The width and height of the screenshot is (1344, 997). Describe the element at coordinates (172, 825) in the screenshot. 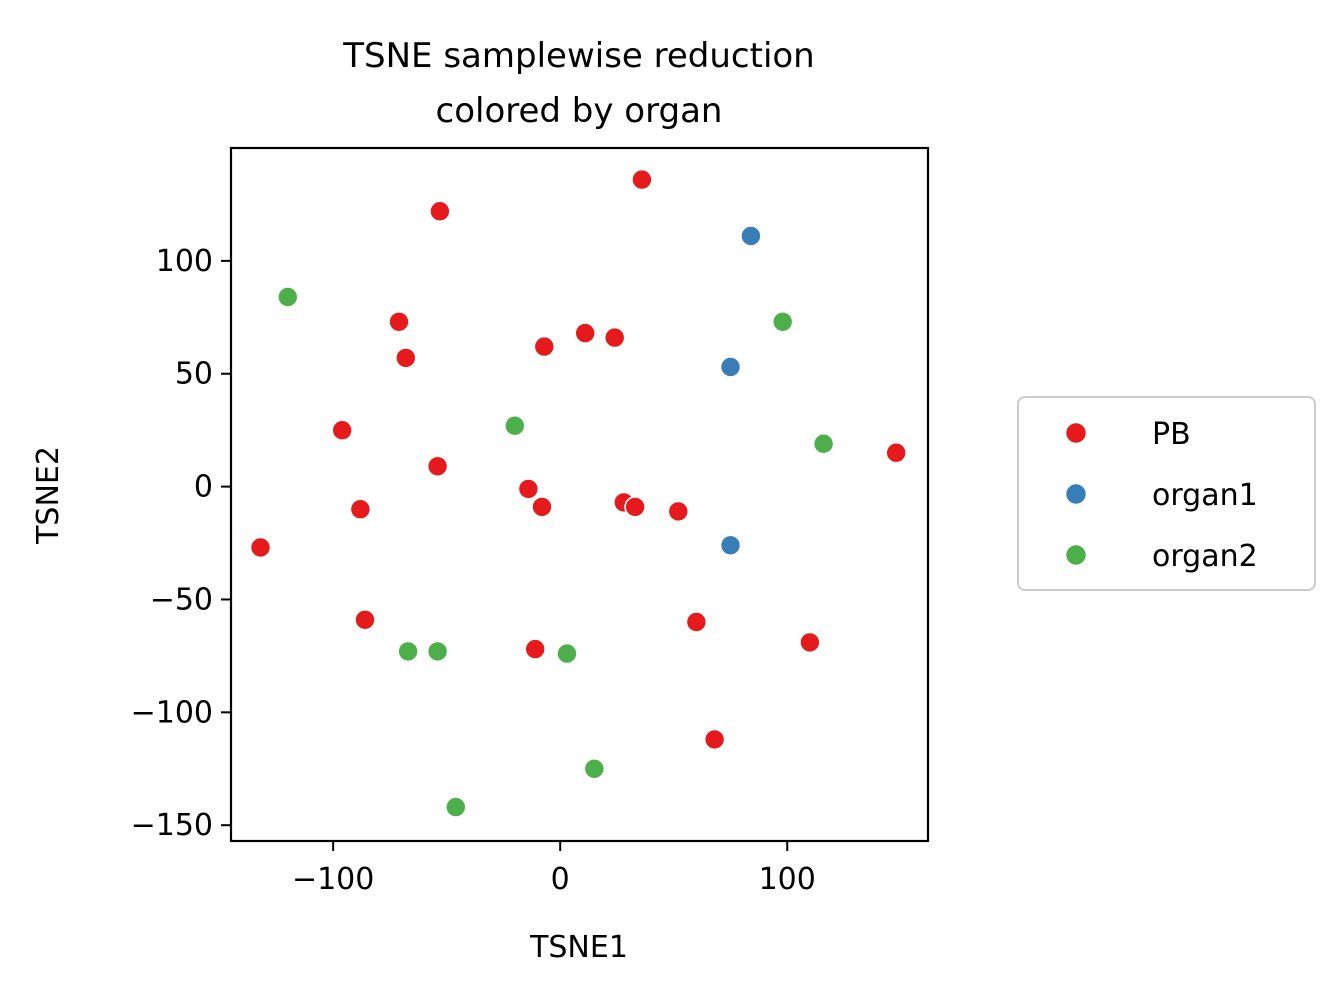

I see `y-tick-label-5: −150` at that location.